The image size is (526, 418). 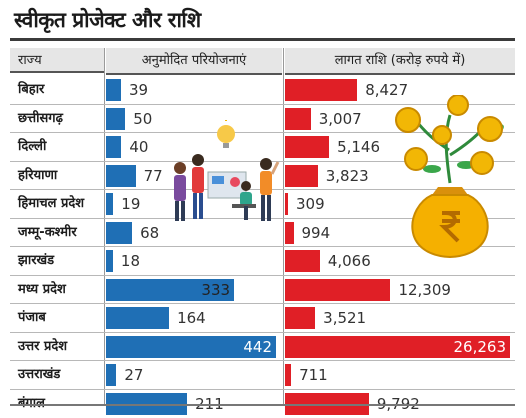 What do you see at coordinates (310, 204) in the screenshot?
I see `cost-value-label: 309` at bounding box center [310, 204].